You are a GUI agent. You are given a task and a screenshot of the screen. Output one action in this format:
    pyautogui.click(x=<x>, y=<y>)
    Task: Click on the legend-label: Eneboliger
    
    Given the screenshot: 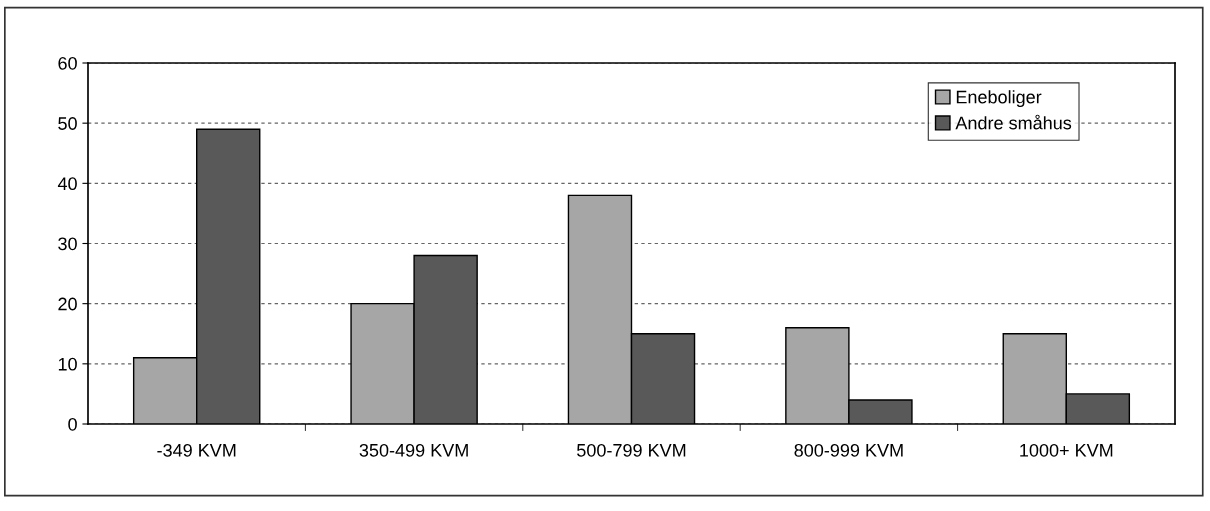 What is the action you would take?
    pyautogui.click(x=999, y=99)
    